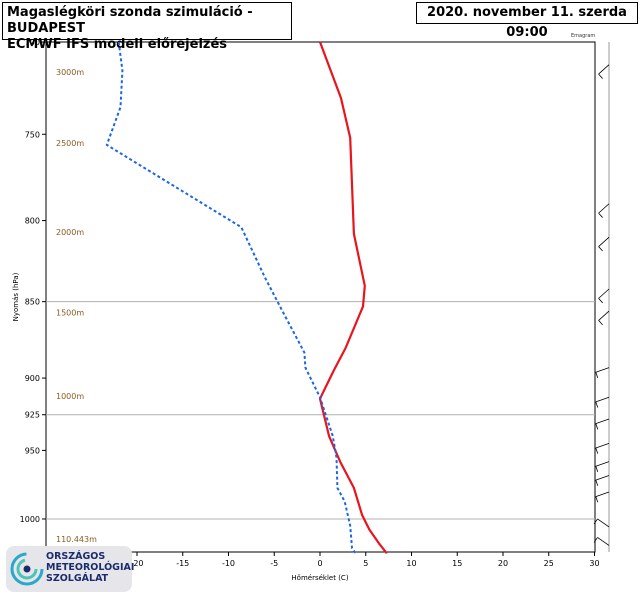 This screenshot has height=600, width=640. What do you see at coordinates (457, 563) in the screenshot?
I see `x-tick-label: 15` at bounding box center [457, 563].